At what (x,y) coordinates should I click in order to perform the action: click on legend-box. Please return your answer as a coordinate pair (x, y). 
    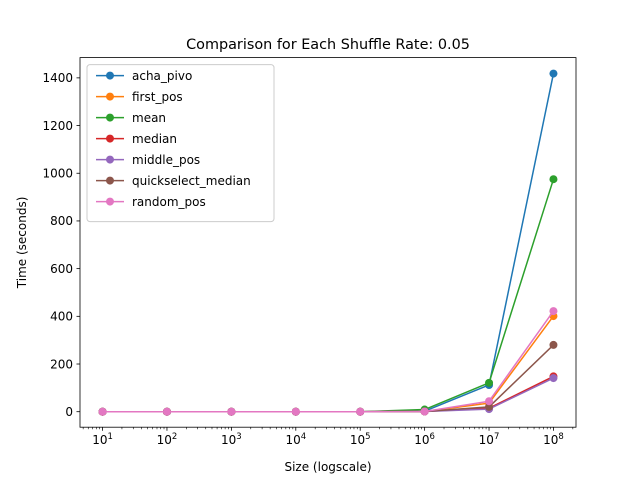
    Looking at the image, I should click on (180, 143).